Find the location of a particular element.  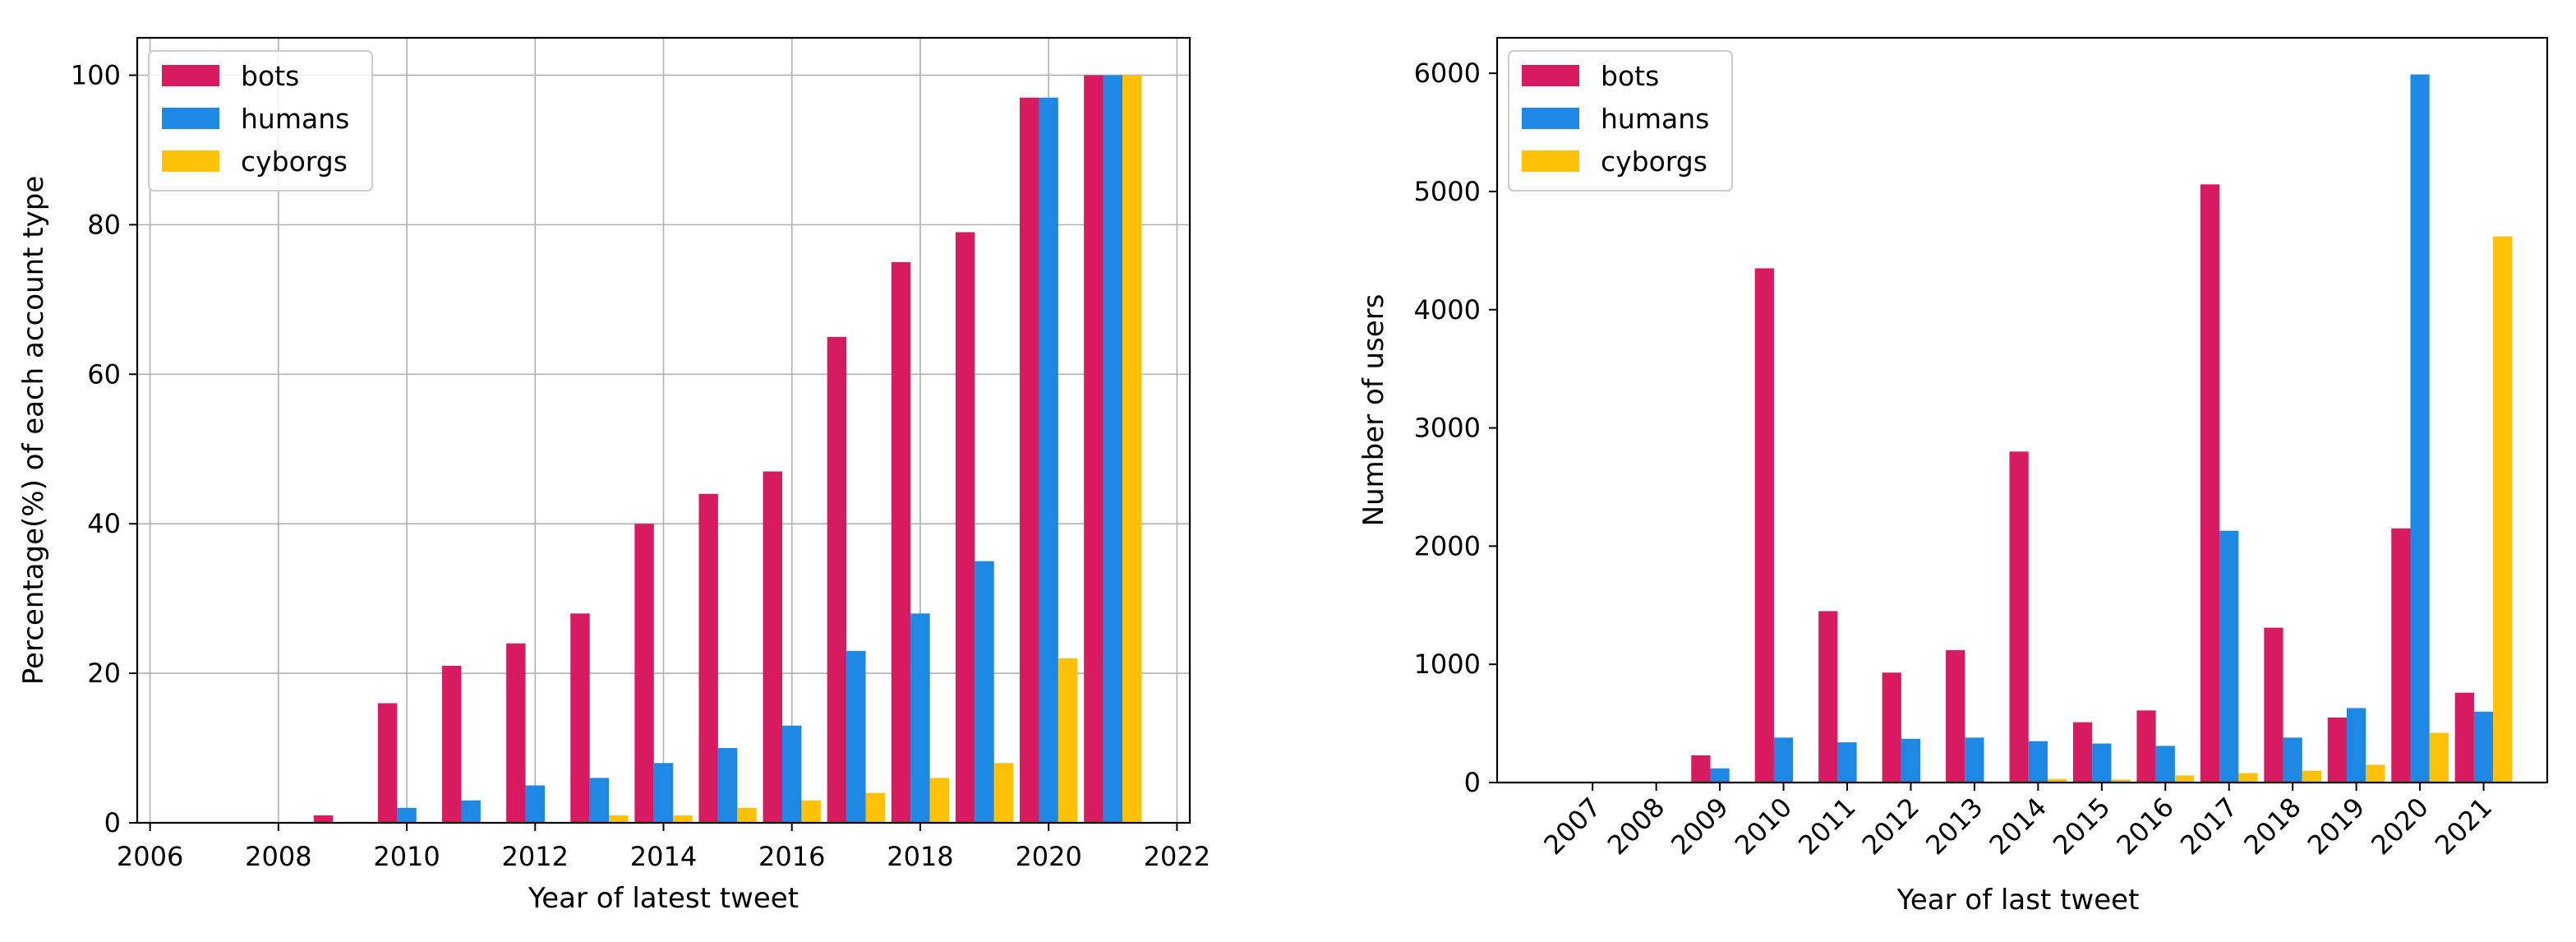

y-tick-label: 20 is located at coordinates (104, 673).